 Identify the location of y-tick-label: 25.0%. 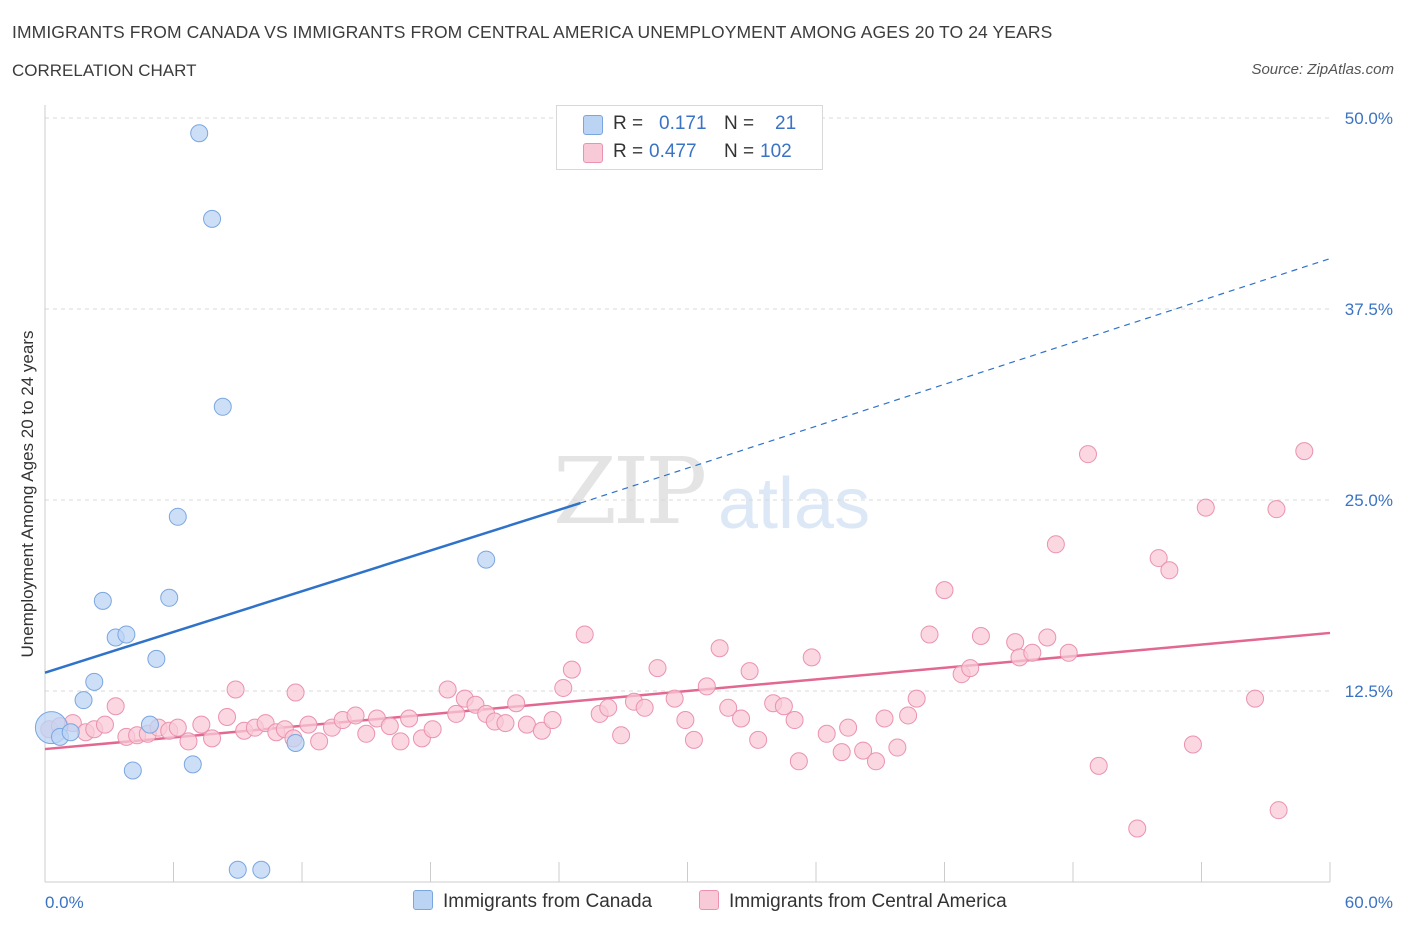
(1369, 500).